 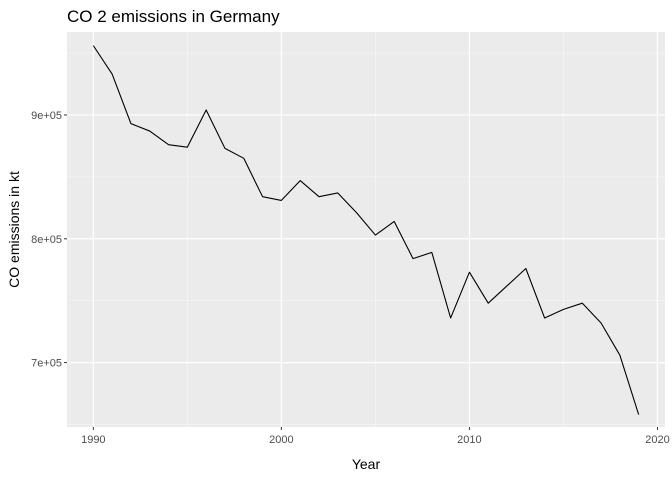 I want to click on y-tick-label: 7e+05, so click(x=46, y=364).